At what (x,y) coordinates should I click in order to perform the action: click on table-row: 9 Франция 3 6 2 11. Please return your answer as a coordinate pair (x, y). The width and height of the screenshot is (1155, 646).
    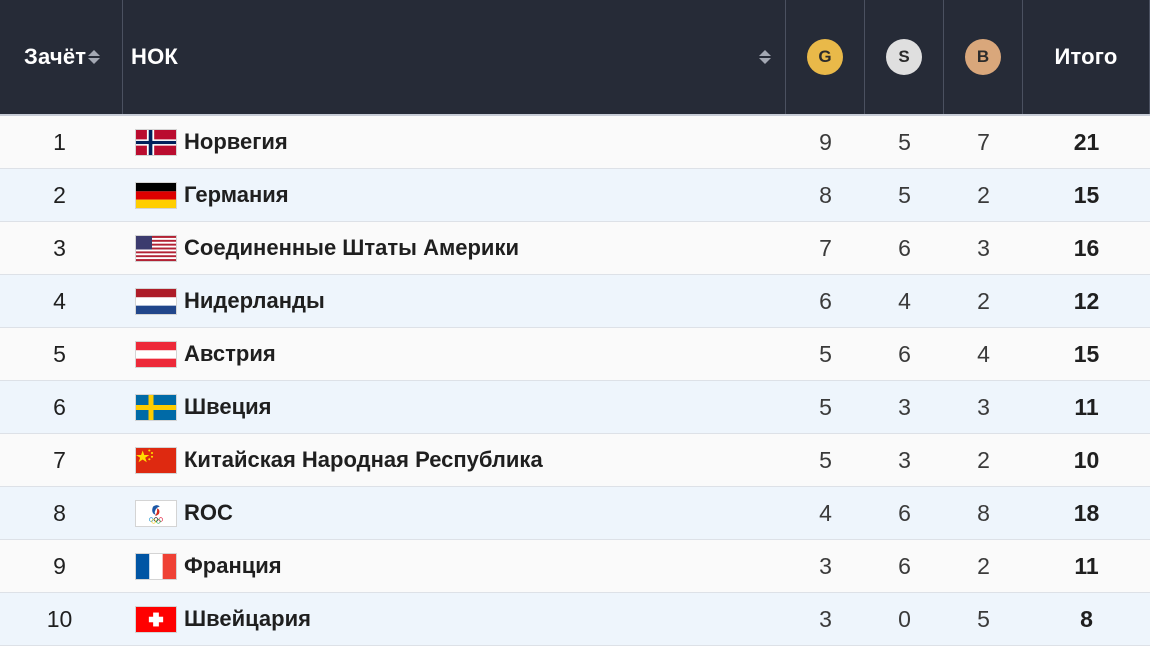
    Looking at the image, I should click on (575, 566).